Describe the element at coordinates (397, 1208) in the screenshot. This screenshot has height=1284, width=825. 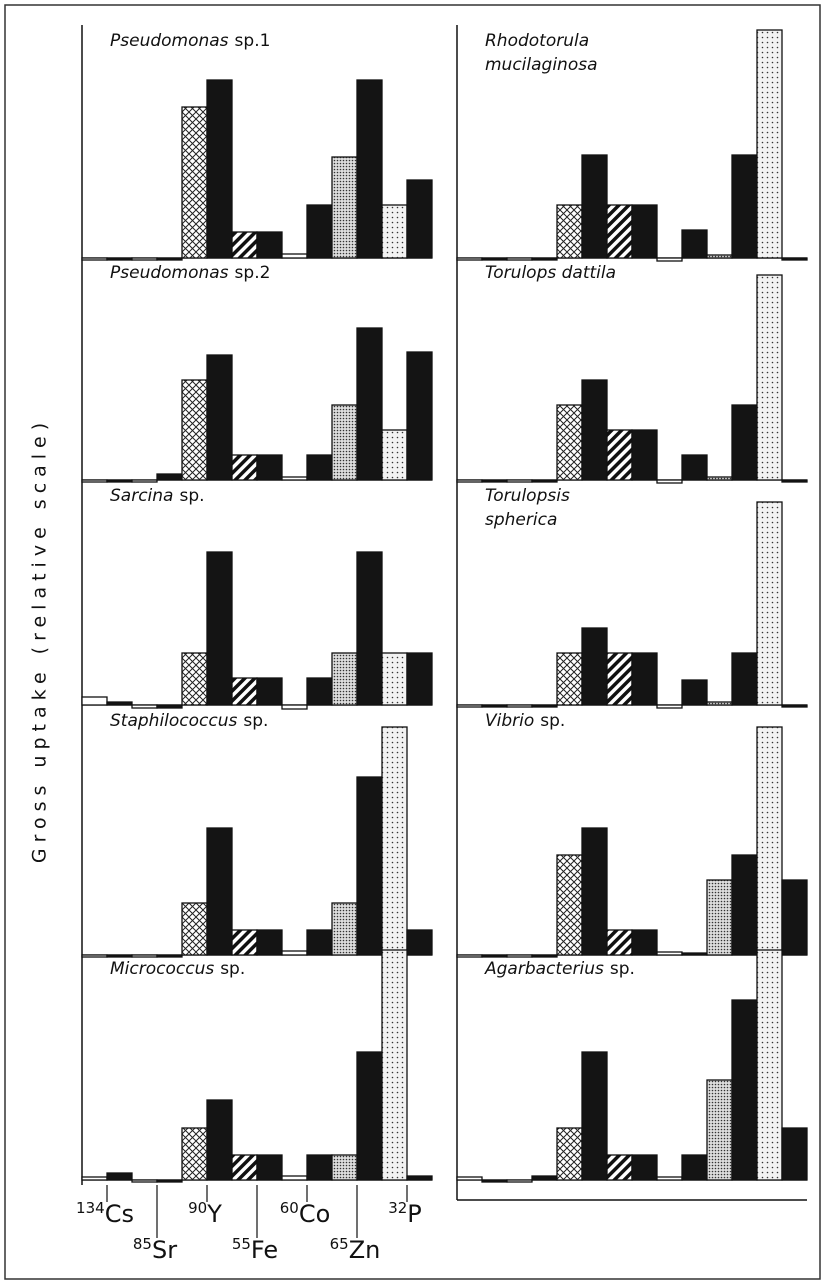
I see `isotope-mass: 32` at that location.